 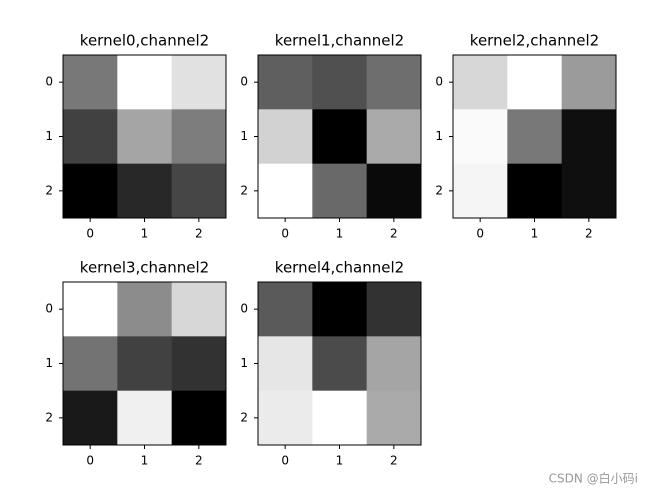 I want to click on subplot: kernel1,channel2 0 1 2 0 1 2, so click(x=331, y=136).